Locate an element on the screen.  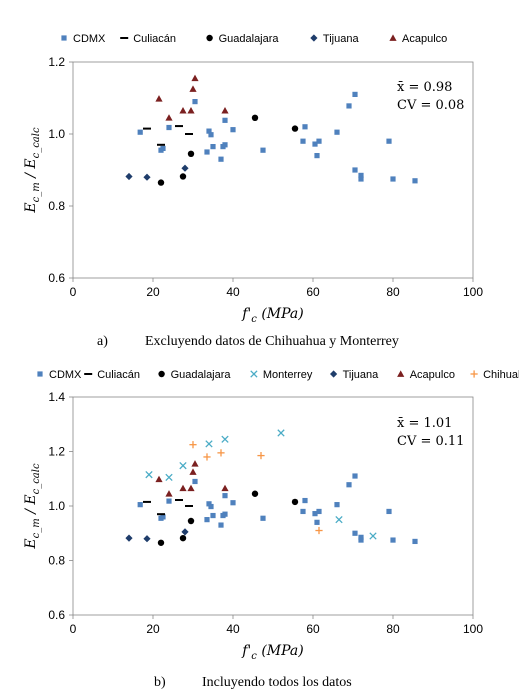
legend-item-chihuahua: Chihuahua is located at coordinates (494, 375).